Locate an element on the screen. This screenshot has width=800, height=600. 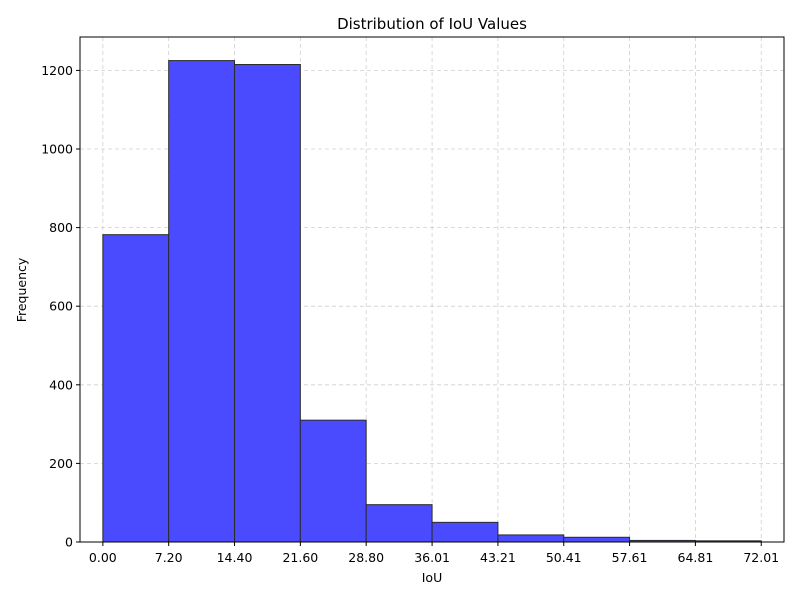
x-tick-label: 43.21 is located at coordinates (498, 557).